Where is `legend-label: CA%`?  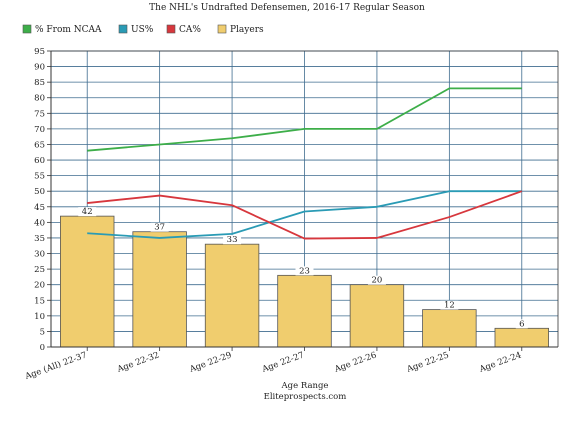 legend-label: CA% is located at coordinates (190, 30).